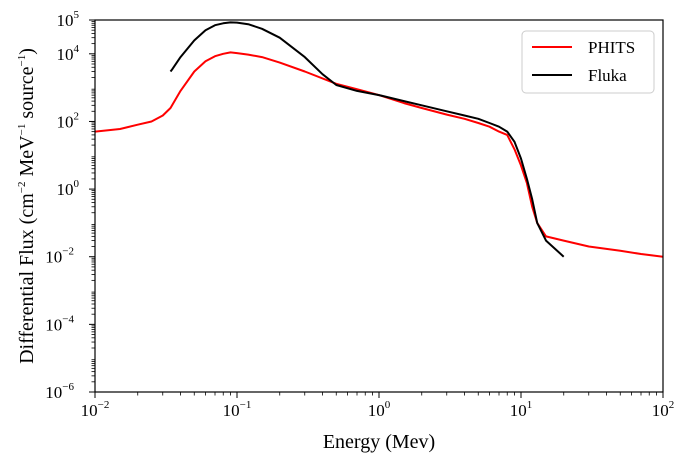 Image resolution: width=690 pixels, height=467 pixels. I want to click on y-axis-title: Differential Flux (cm−2 MeV−1 source−1), so click(27, 206).